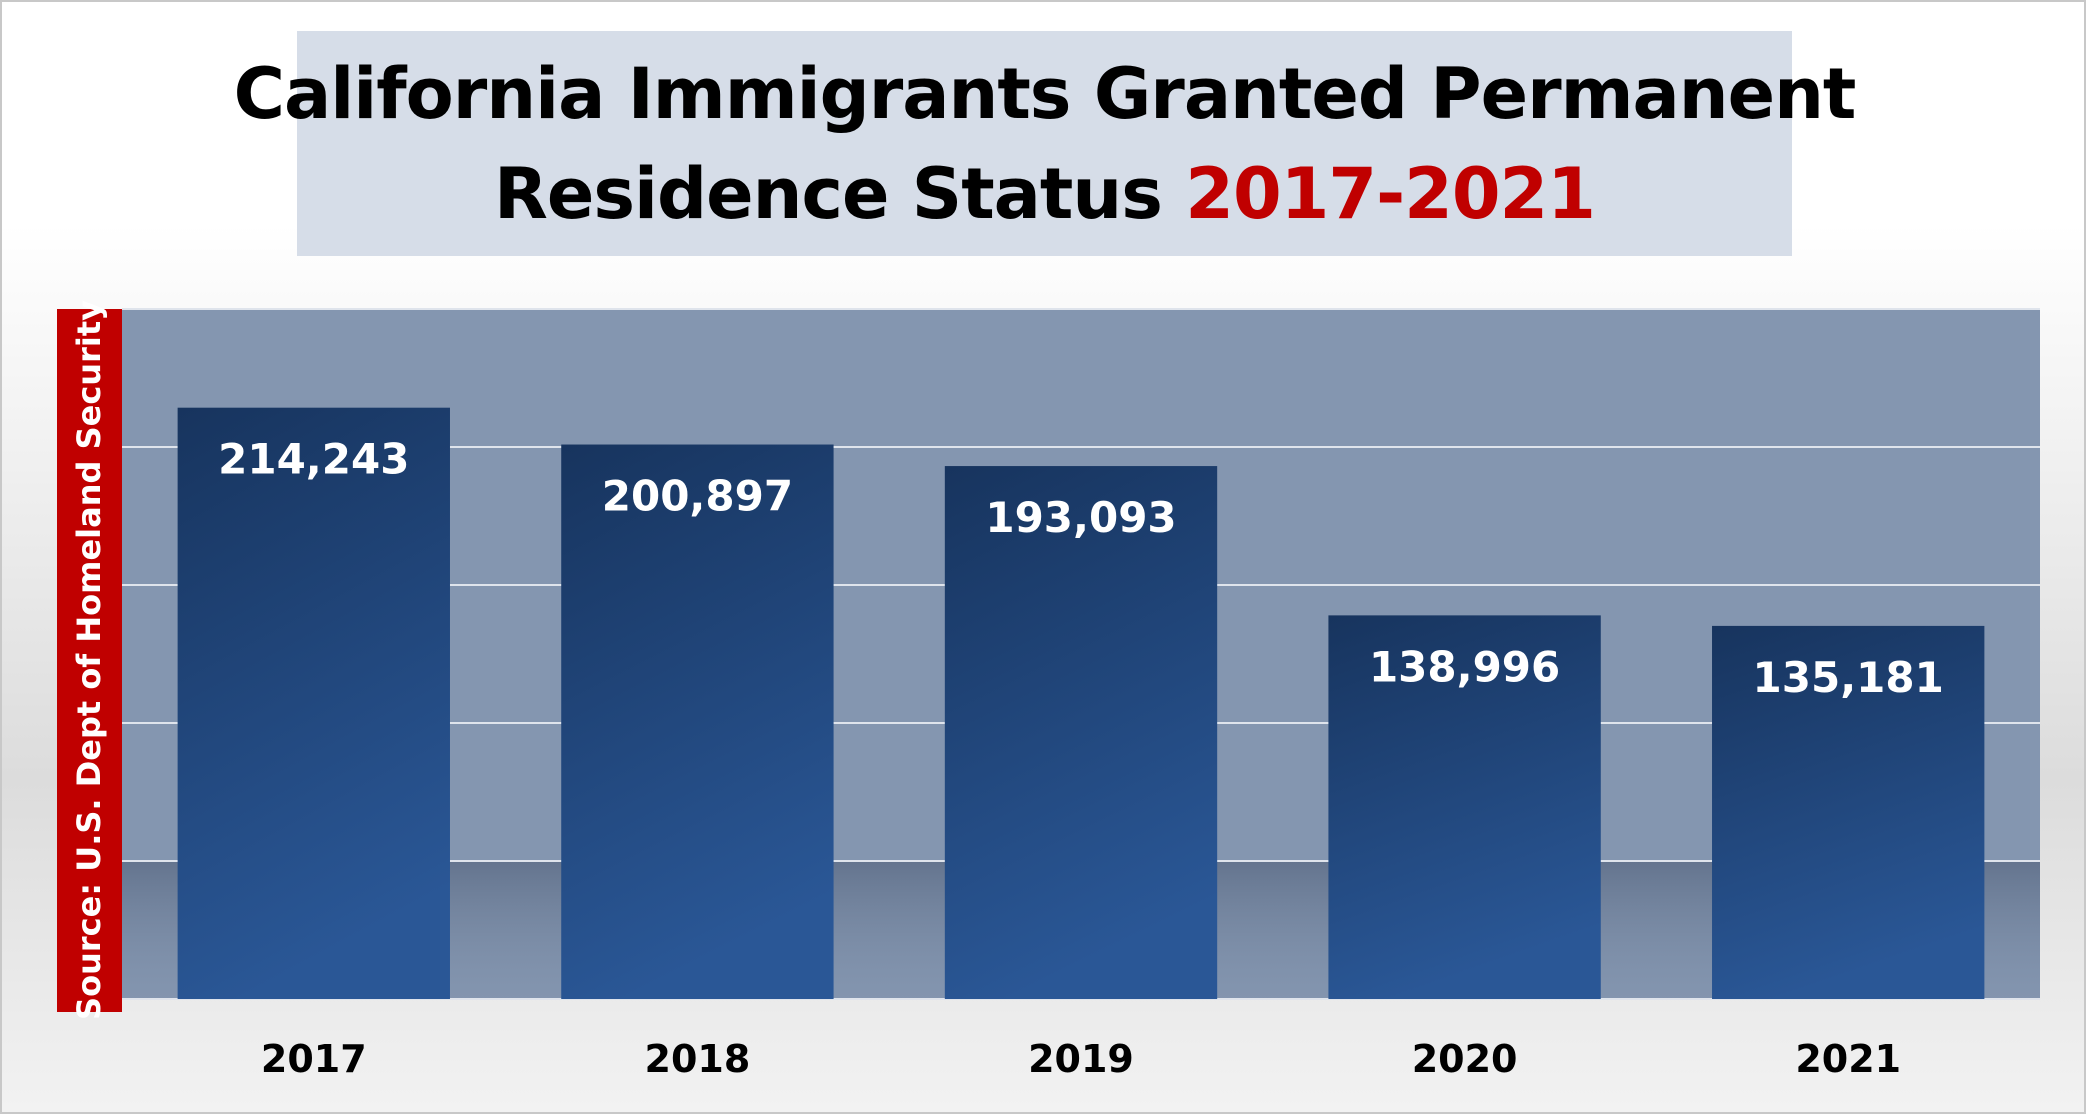 This screenshot has height=1116, width=2086. I want to click on data-label-2019: 193,093, so click(1080, 517).